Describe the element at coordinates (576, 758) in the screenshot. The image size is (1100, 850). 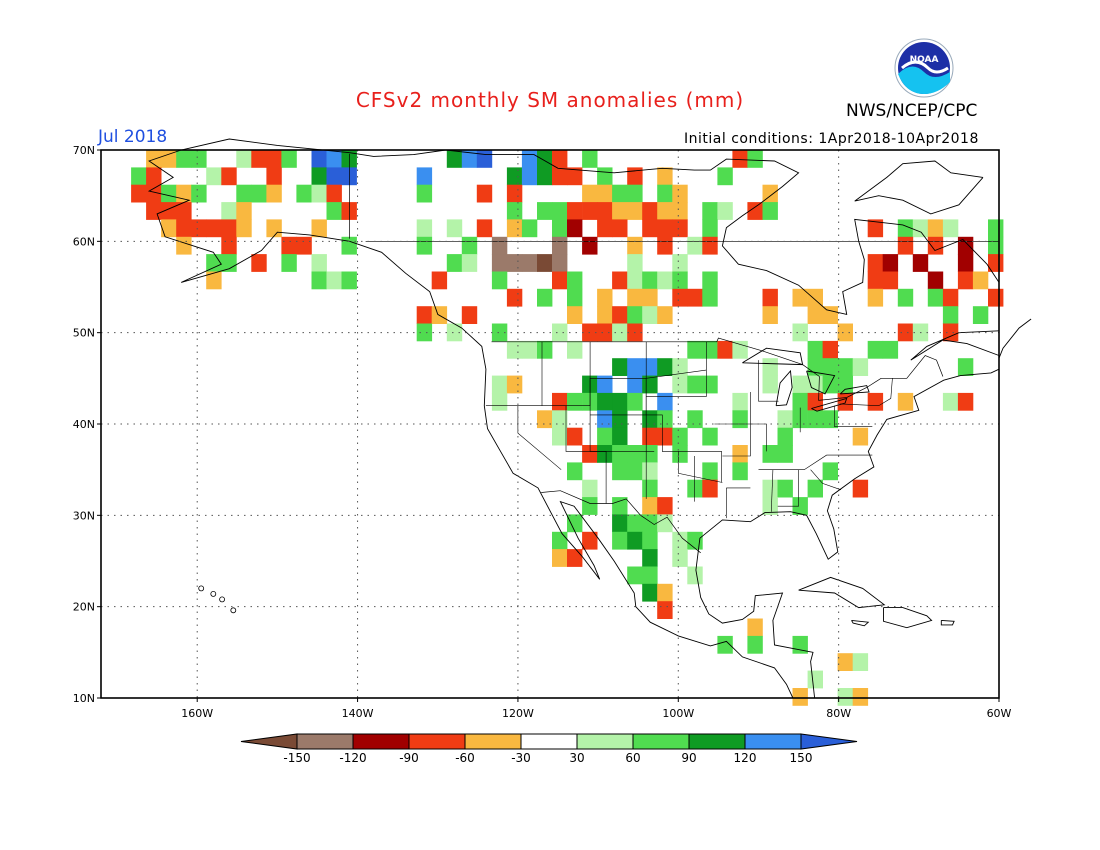
I see `colorbar-tick-label: 30` at that location.